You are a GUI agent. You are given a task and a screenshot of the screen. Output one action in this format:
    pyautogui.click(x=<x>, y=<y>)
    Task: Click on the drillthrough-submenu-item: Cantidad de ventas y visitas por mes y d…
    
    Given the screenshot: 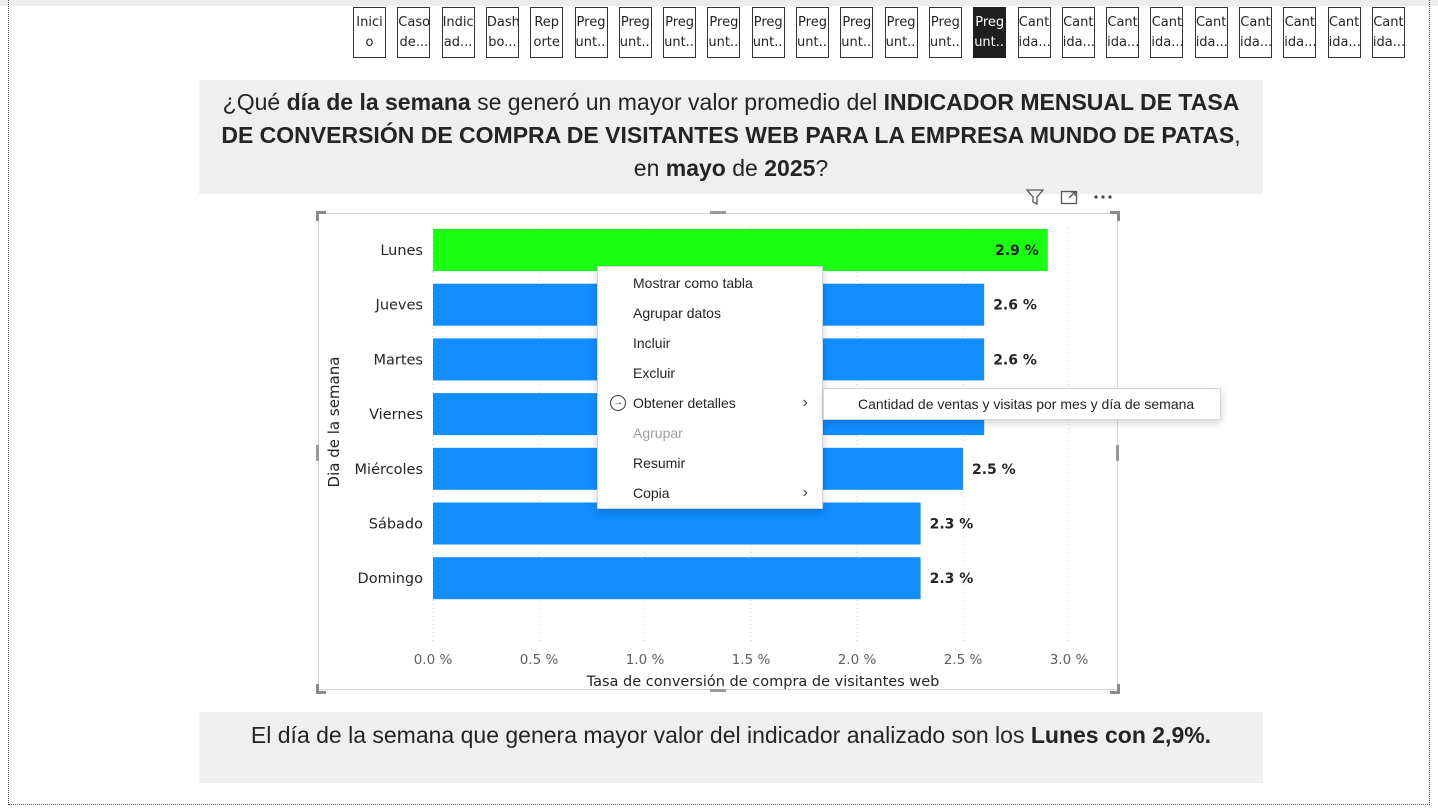 What is the action you would take?
    pyautogui.click(x=1022, y=404)
    